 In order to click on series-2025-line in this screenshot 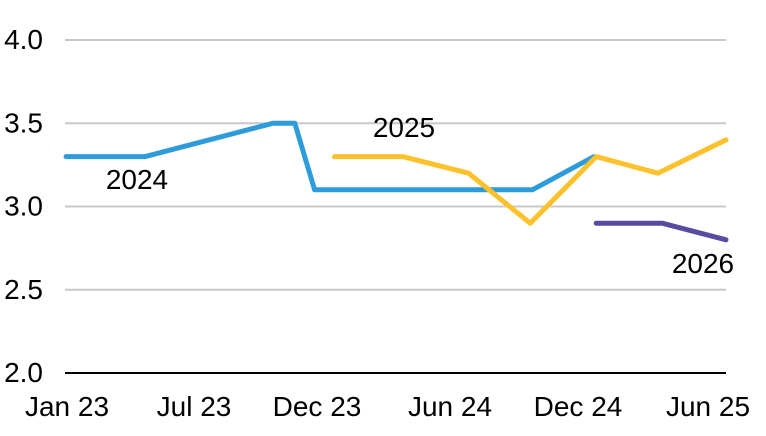, I will do `click(530, 181)`.